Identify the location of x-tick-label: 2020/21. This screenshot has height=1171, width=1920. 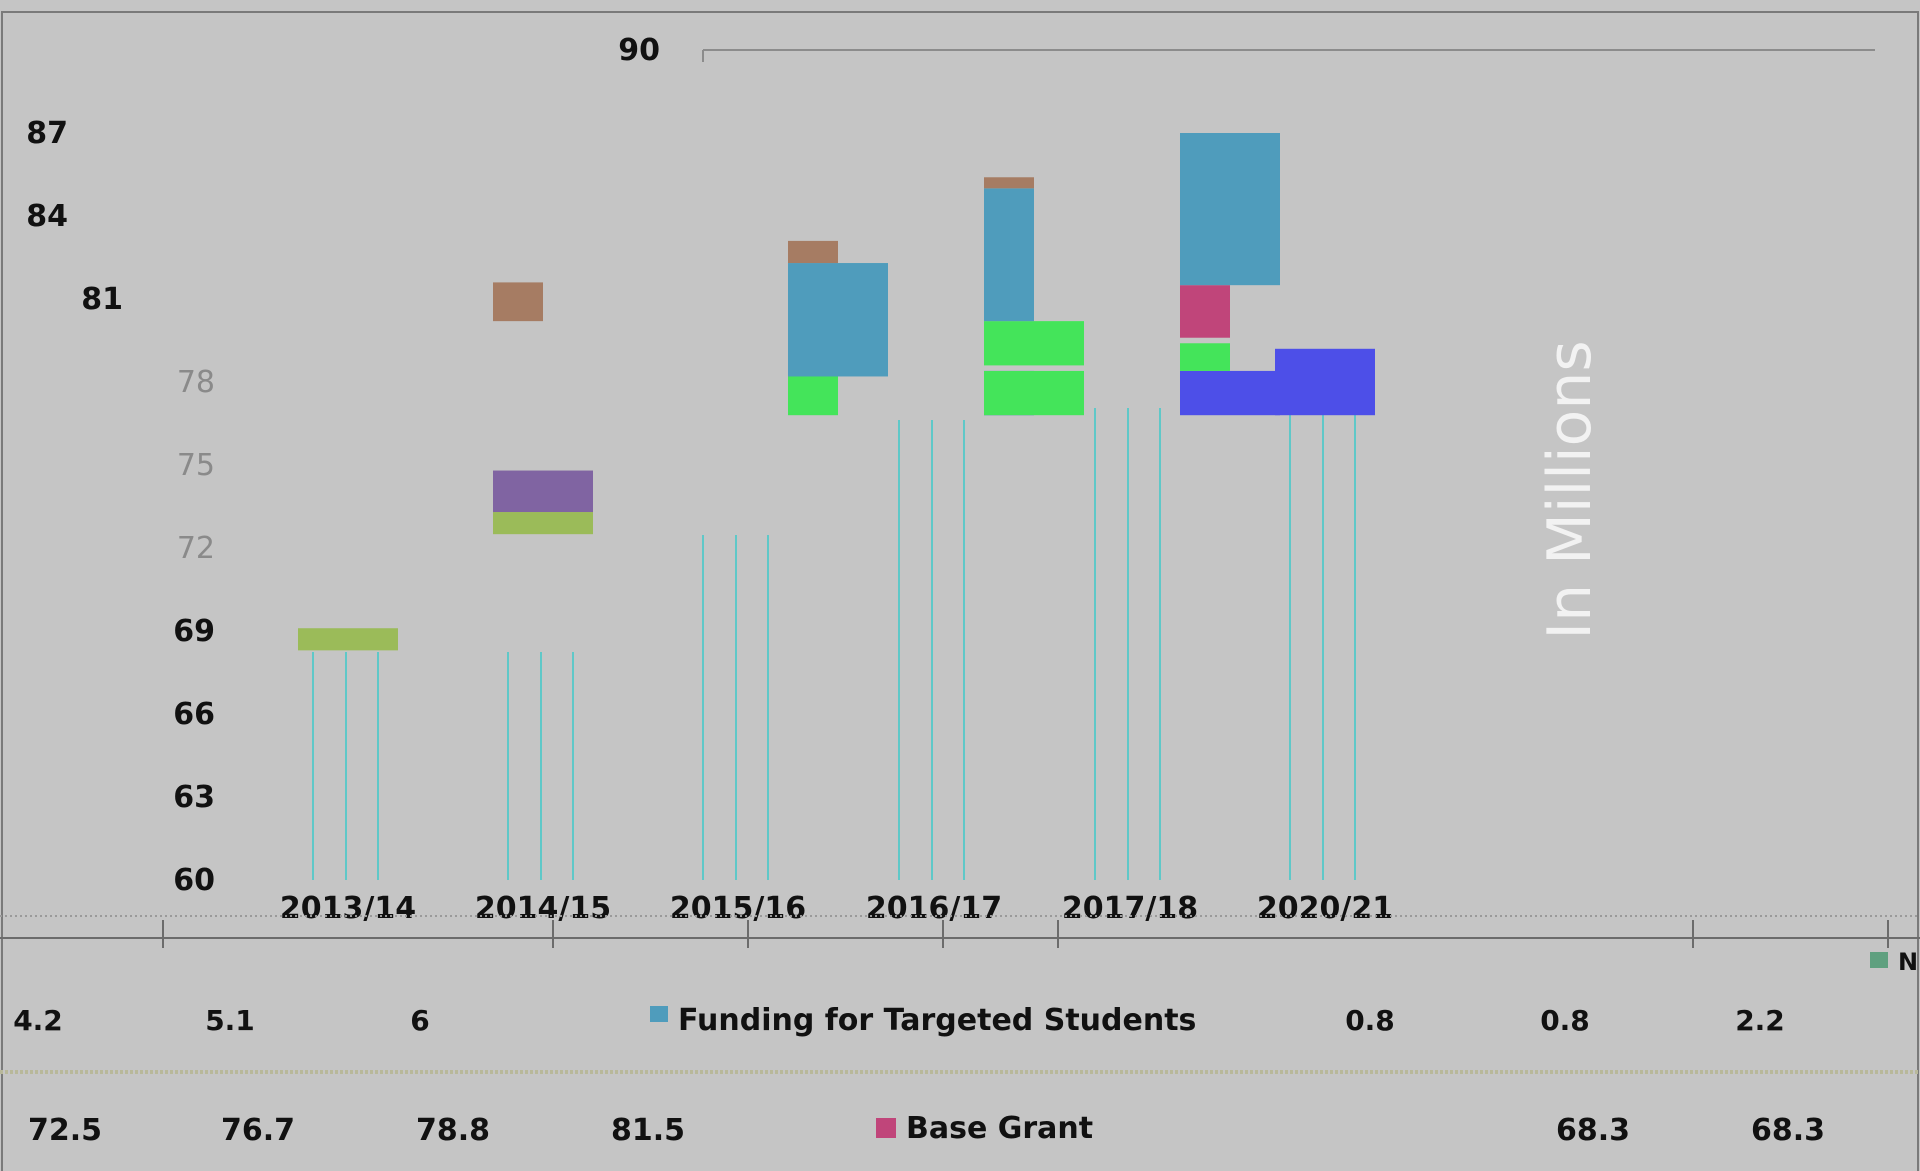
(1325, 908).